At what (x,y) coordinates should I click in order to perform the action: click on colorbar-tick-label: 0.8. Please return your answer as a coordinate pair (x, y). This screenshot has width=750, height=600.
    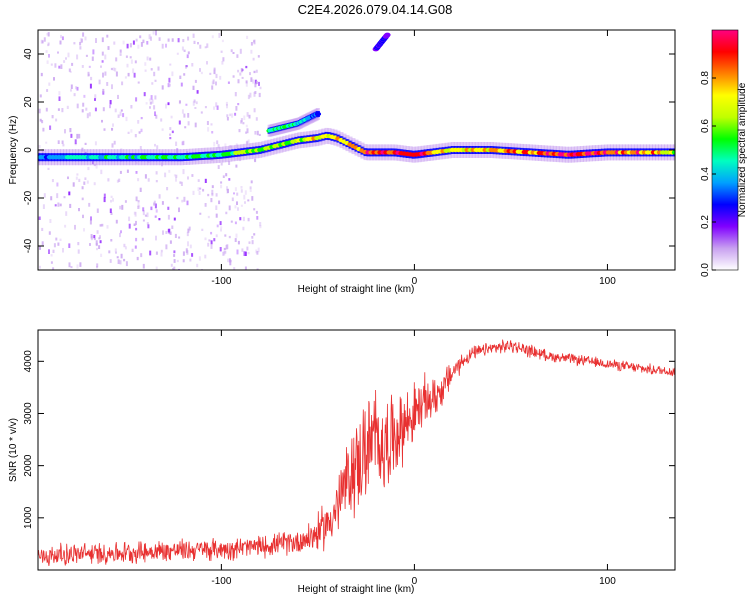
    Looking at the image, I should click on (705, 78).